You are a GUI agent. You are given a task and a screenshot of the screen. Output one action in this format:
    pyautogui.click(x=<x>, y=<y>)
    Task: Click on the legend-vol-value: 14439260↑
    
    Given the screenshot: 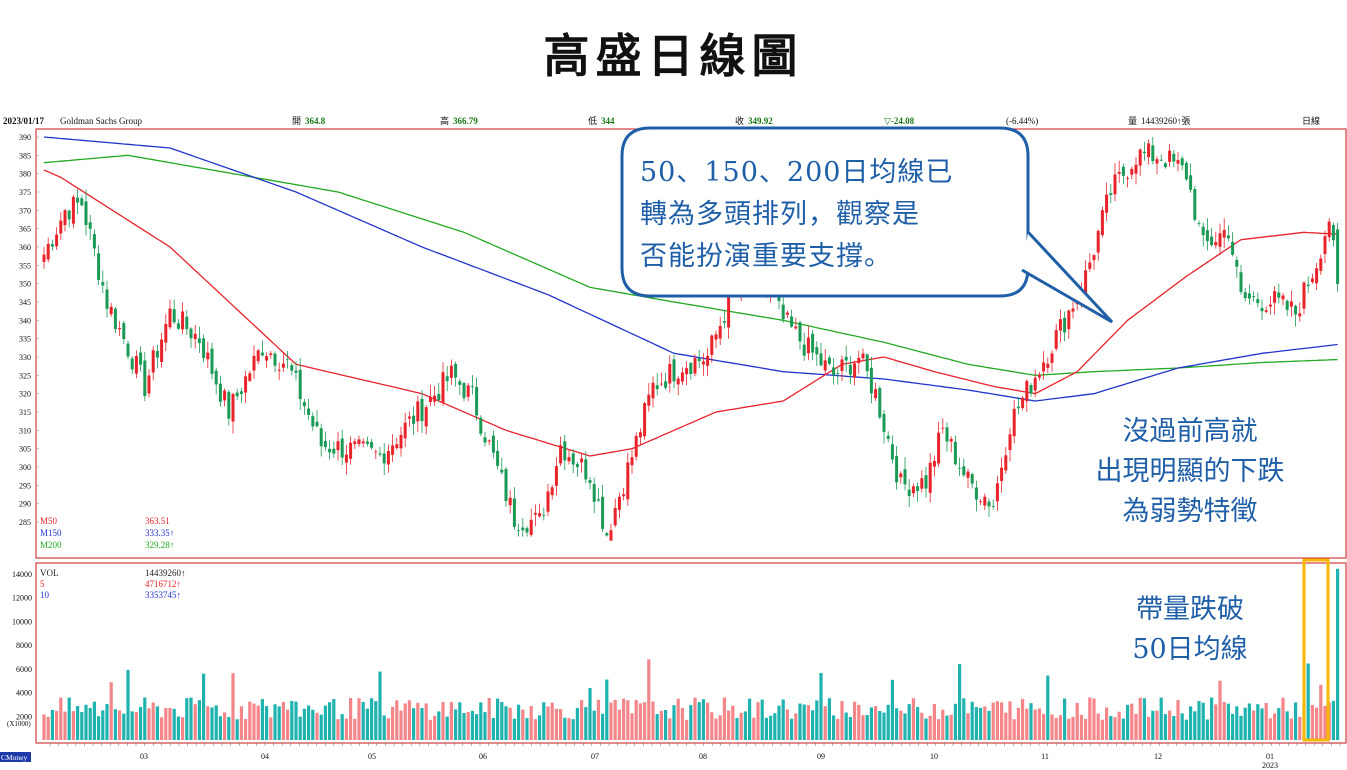 What is the action you would take?
    pyautogui.click(x=165, y=573)
    